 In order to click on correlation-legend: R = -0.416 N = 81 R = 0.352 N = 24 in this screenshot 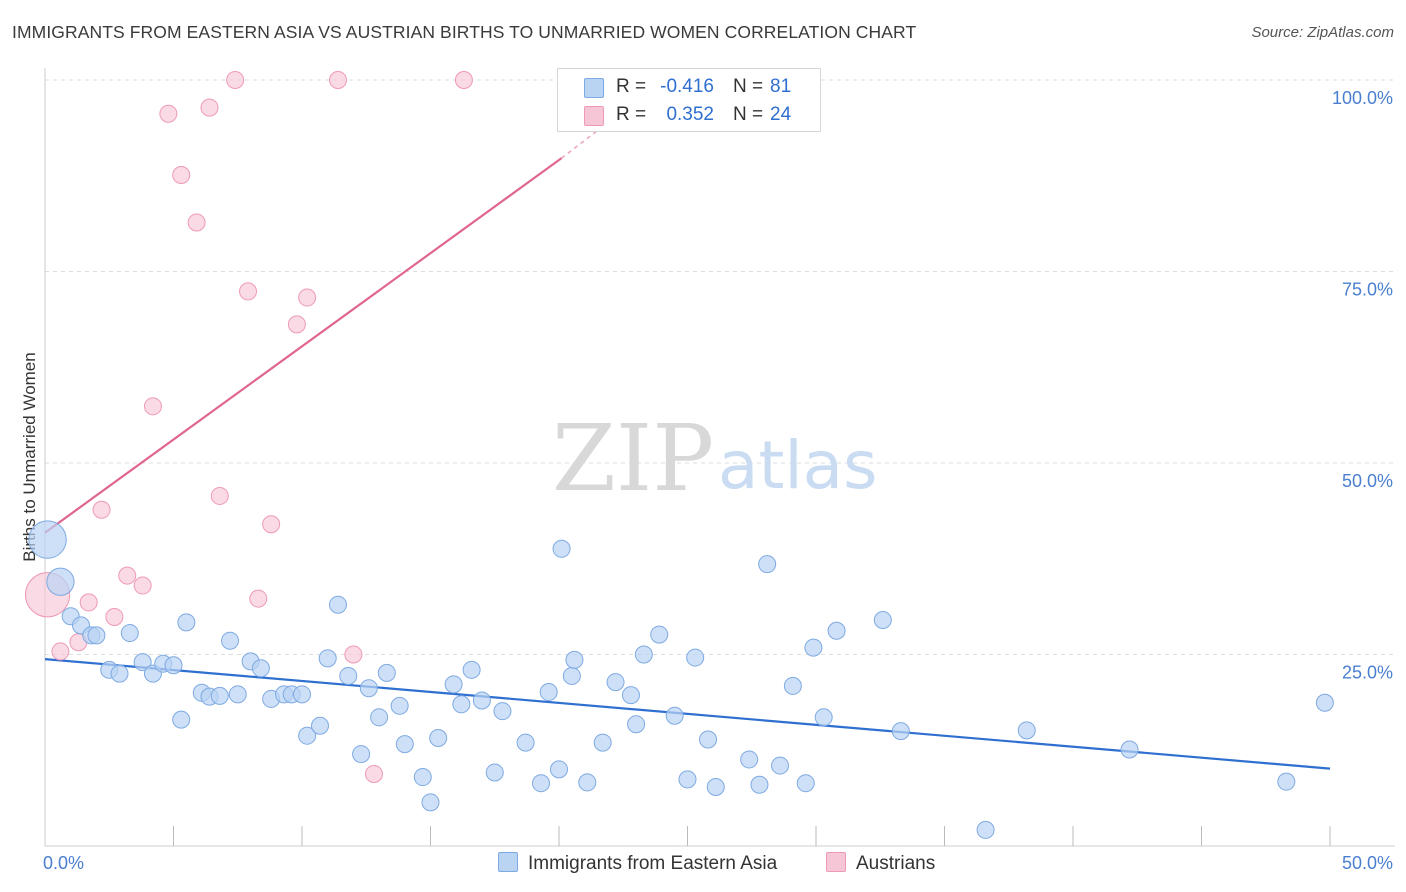, I will do `click(689, 100)`.